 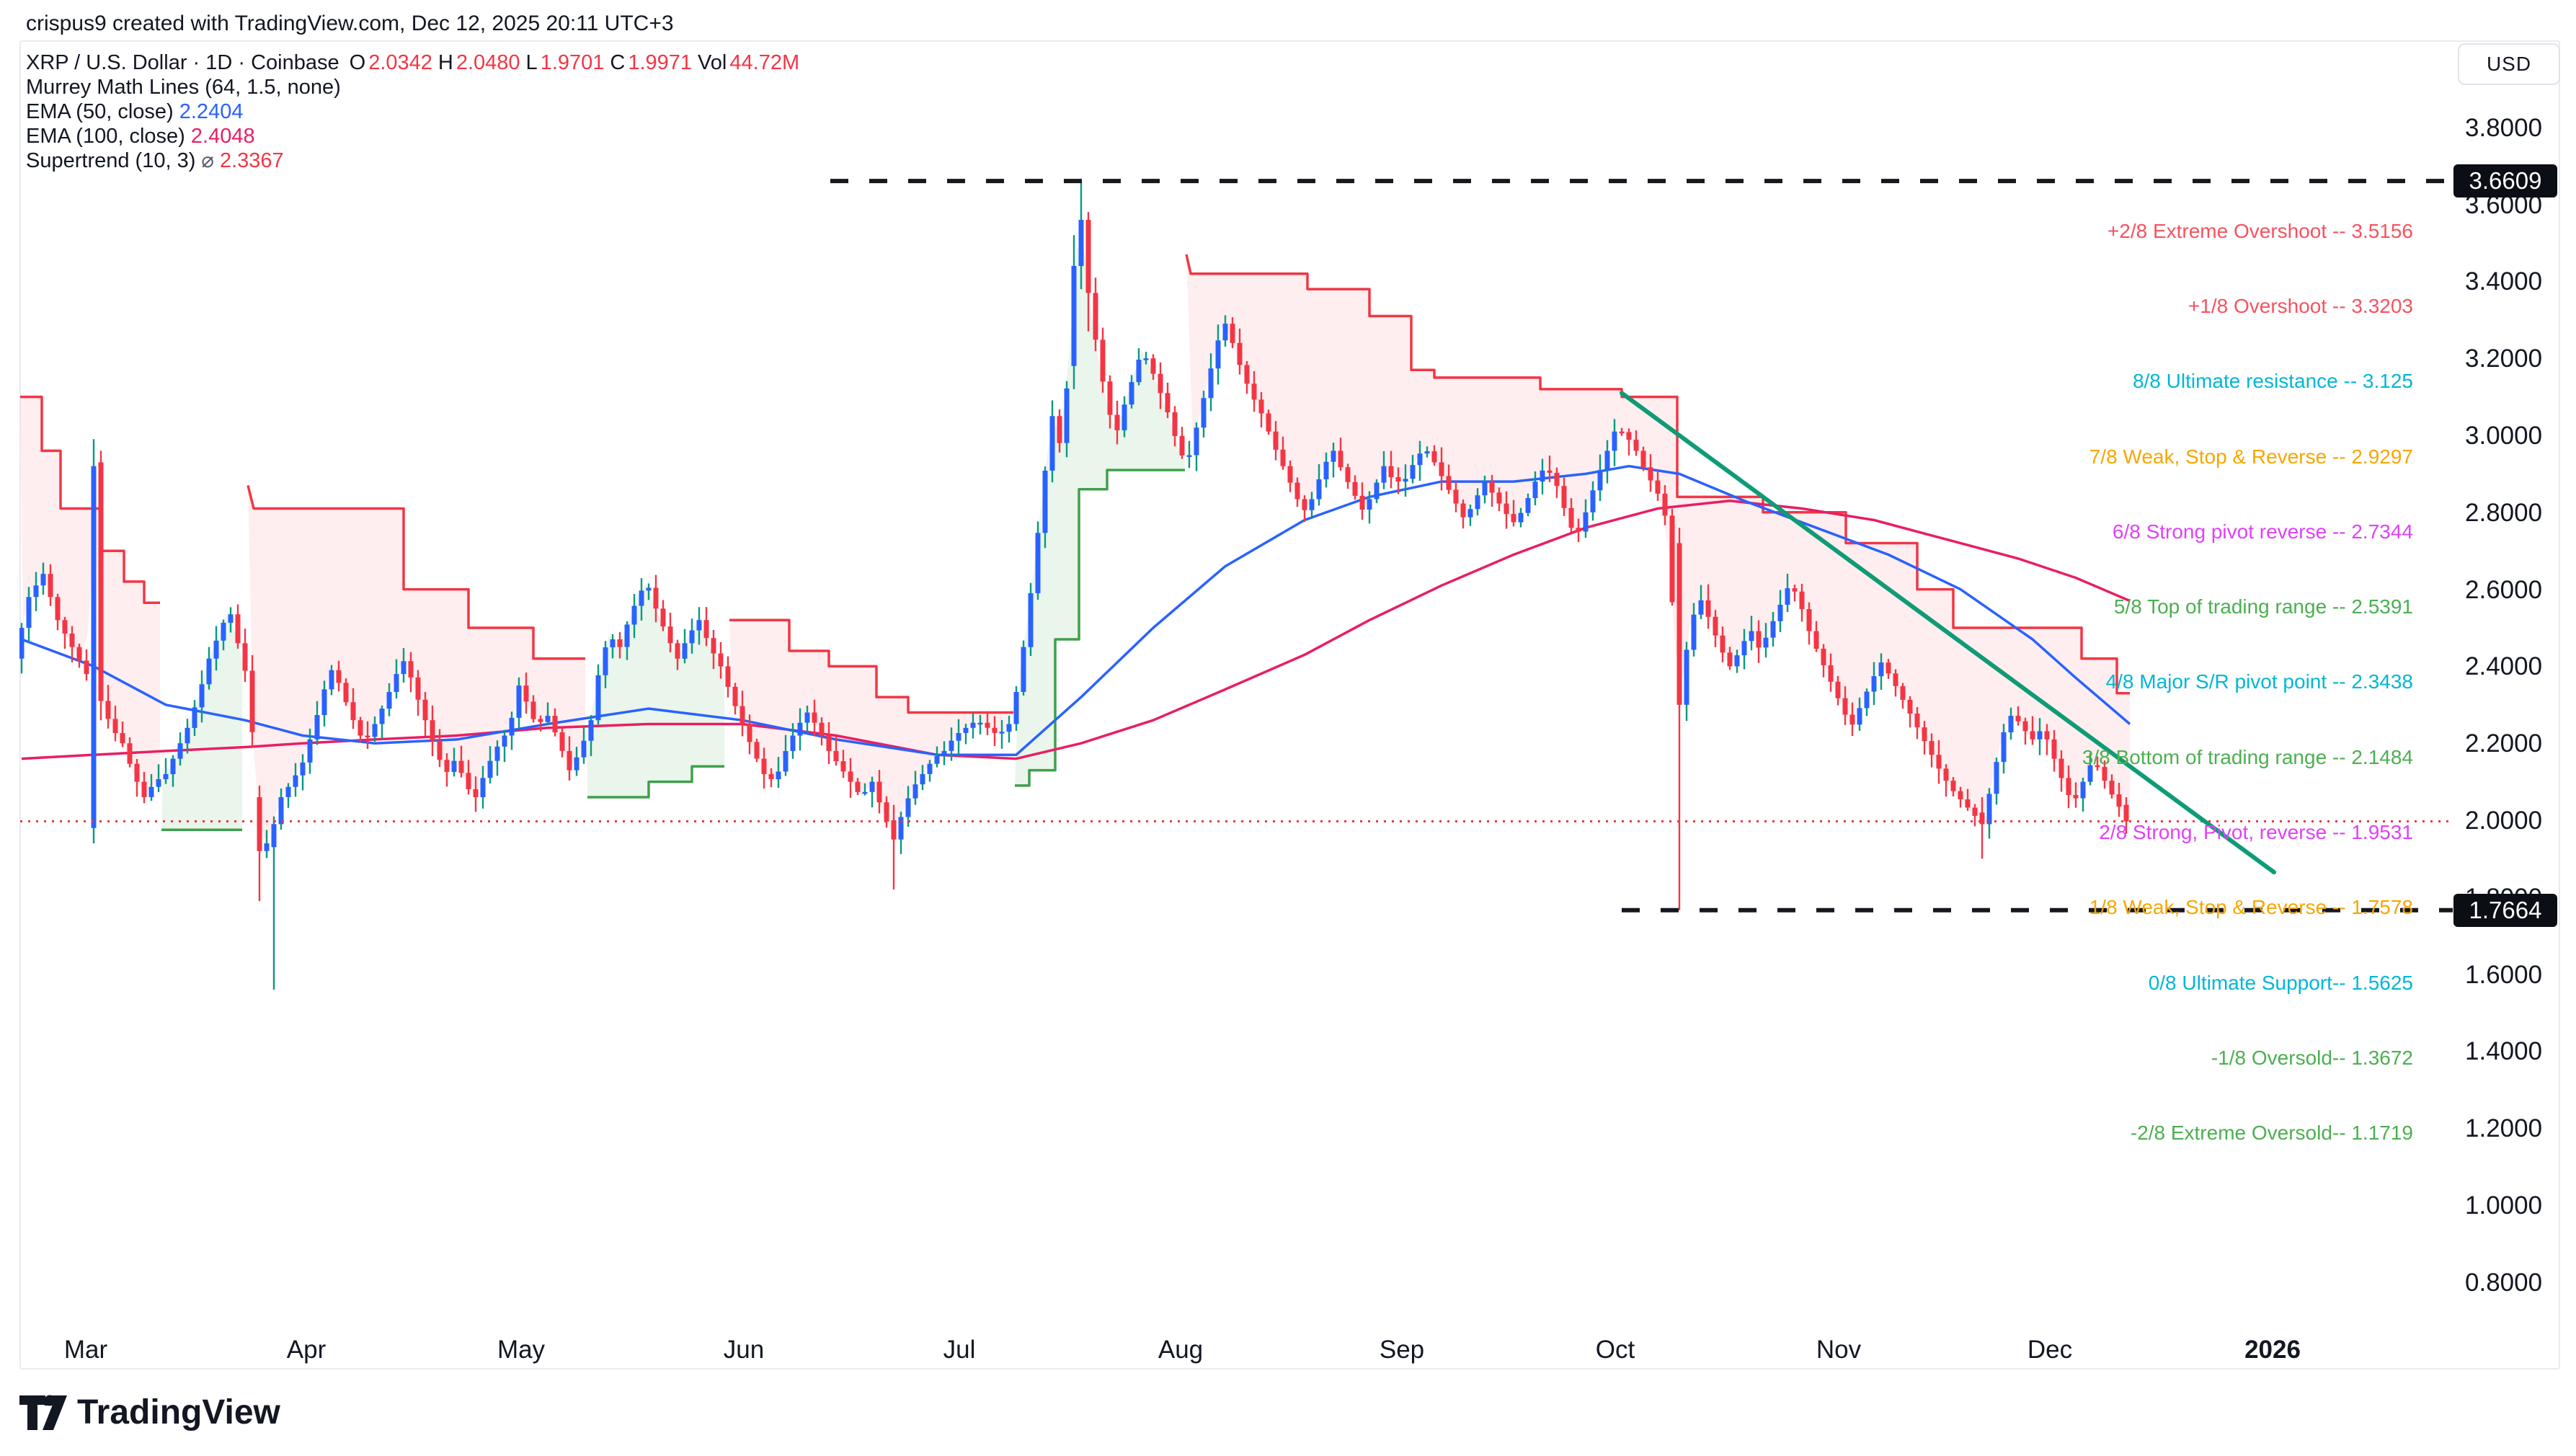 What do you see at coordinates (2504, 1051) in the screenshot?
I see `price-tick-label: 1.4000` at bounding box center [2504, 1051].